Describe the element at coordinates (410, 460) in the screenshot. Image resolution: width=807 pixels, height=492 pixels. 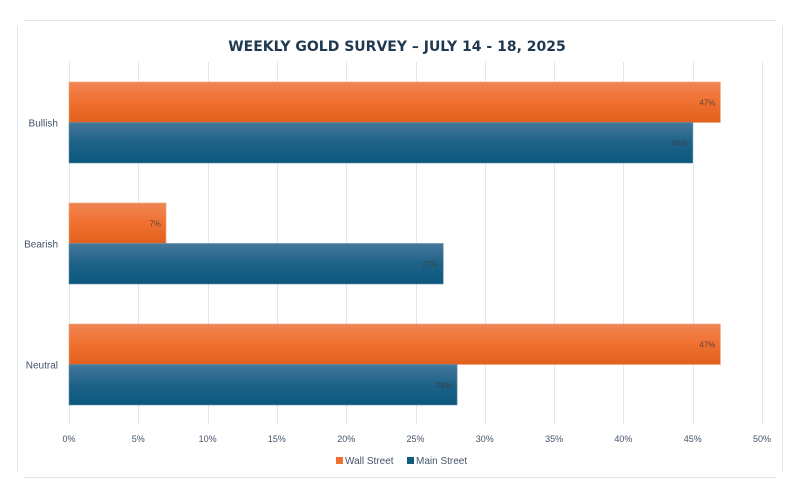
I see `legend-swatch-main-street` at that location.